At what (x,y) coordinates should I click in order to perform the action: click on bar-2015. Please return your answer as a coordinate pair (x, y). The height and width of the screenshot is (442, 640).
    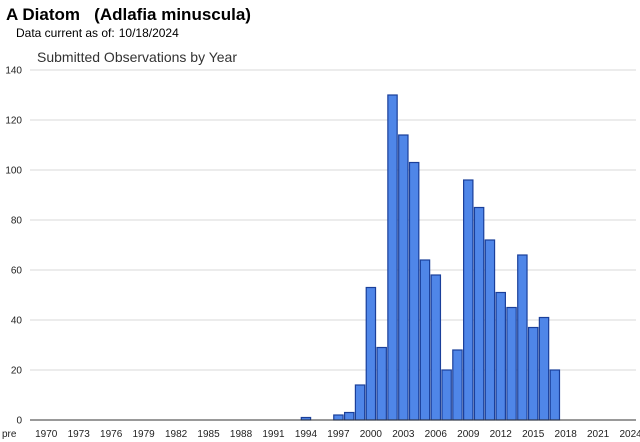
    Looking at the image, I should click on (533, 373).